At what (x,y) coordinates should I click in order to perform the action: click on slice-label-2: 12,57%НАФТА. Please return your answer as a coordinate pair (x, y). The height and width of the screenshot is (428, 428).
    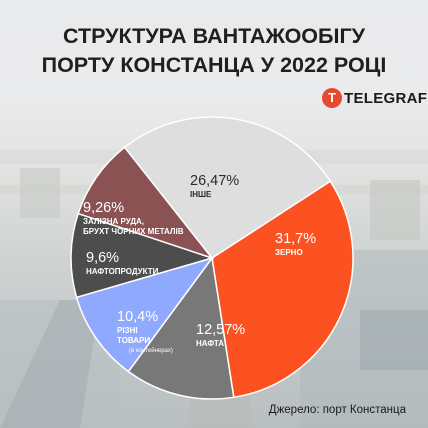
    Looking at the image, I should click on (220, 335).